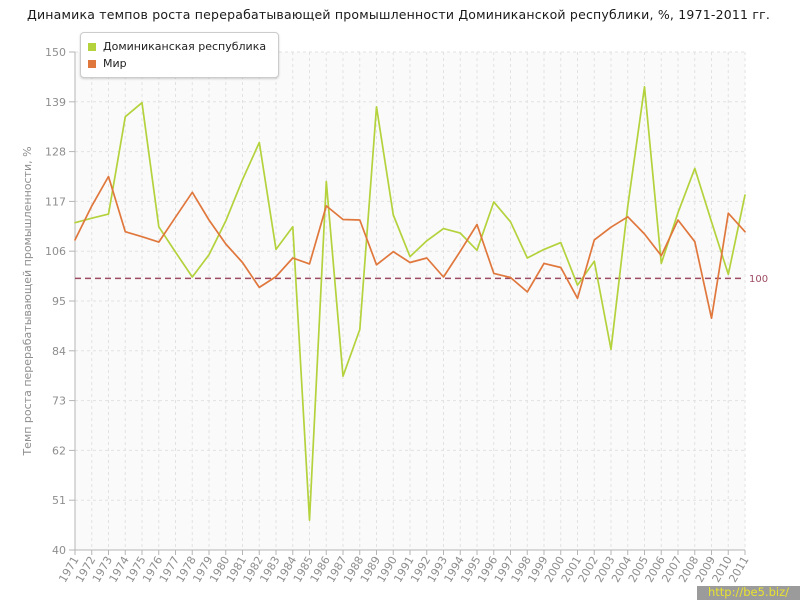 This screenshot has height=600, width=800. Describe the element at coordinates (59, 500) in the screenshot. I see `y-tick-label: 51` at that location.